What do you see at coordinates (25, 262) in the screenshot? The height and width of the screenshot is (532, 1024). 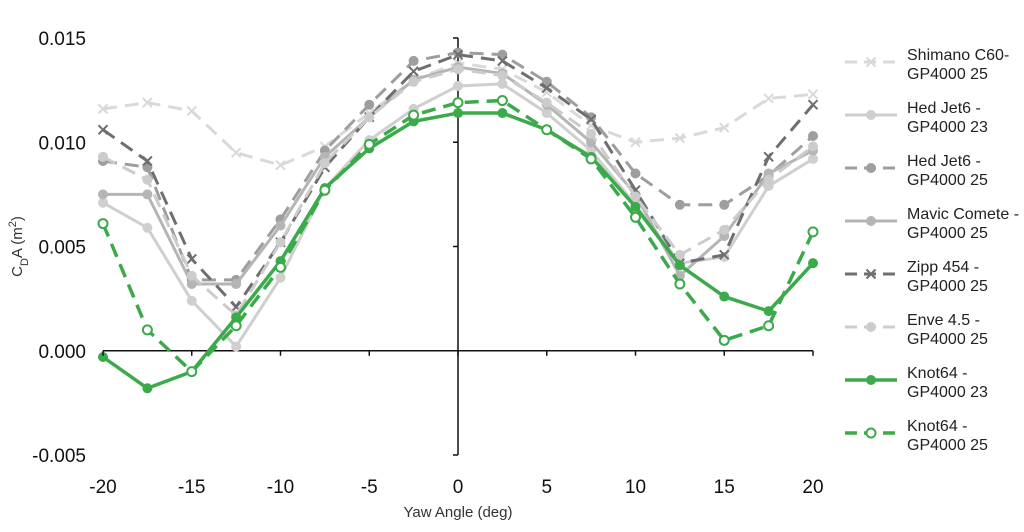 I see `y-axis-title-sub: D` at bounding box center [25, 262].